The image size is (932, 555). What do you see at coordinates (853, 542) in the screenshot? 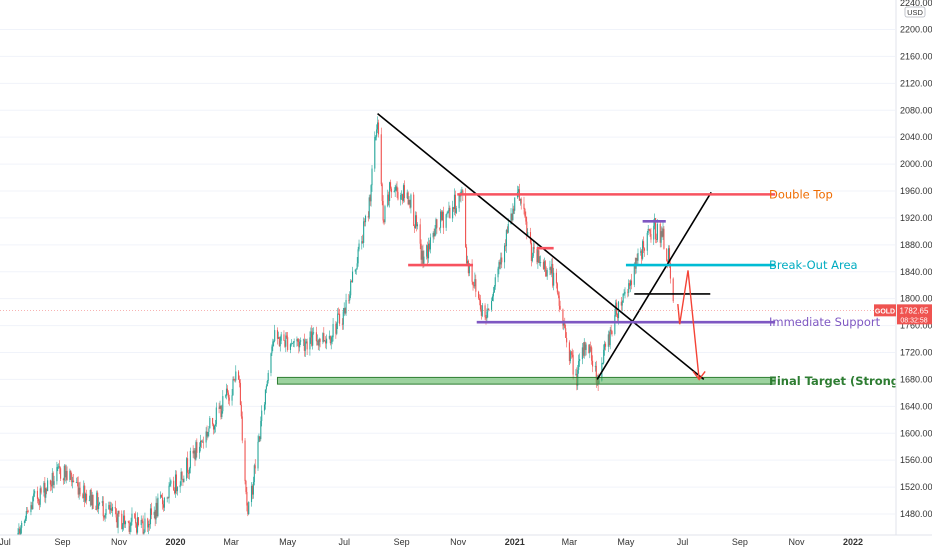
I see `time-tick-label: 2022` at bounding box center [853, 542].